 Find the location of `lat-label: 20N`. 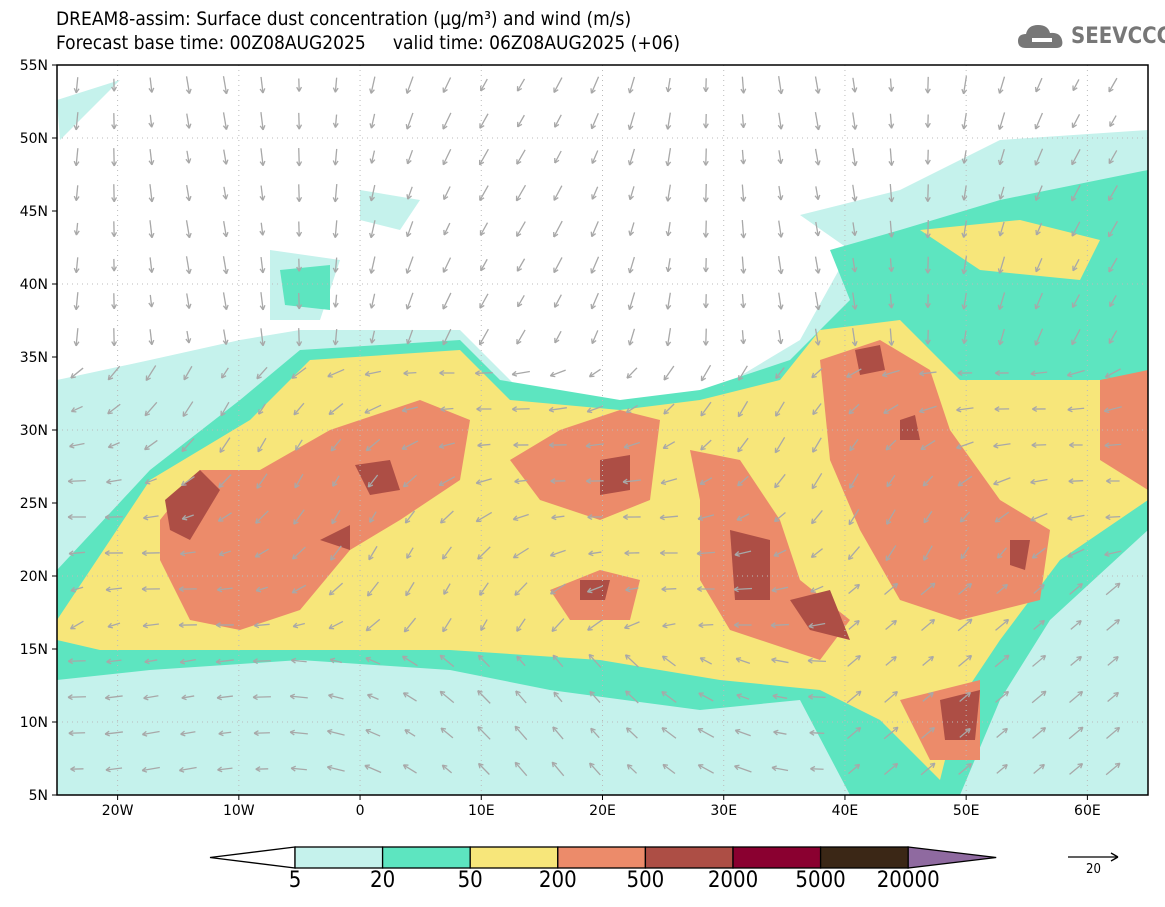

lat-label: 20N is located at coordinates (34, 577).